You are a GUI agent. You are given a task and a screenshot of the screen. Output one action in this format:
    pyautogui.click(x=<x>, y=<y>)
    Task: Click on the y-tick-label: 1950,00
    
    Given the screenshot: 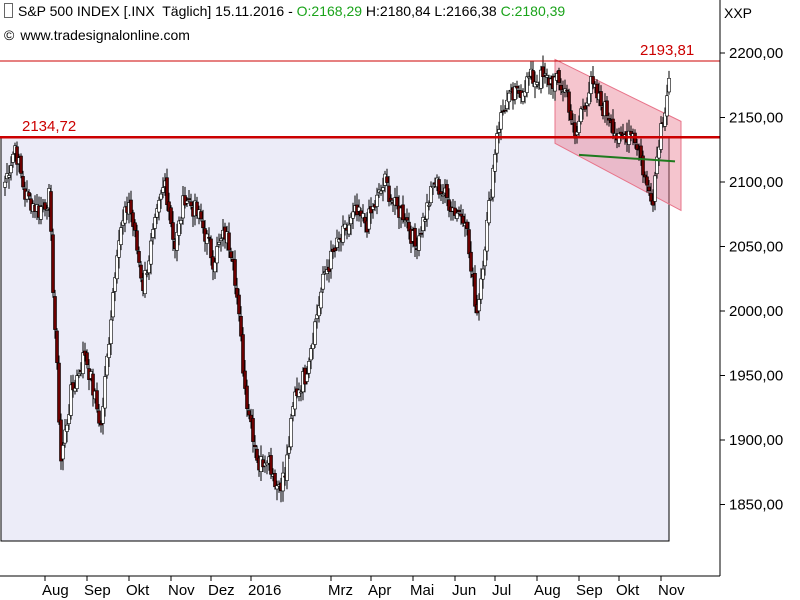 What is the action you would take?
    pyautogui.click(x=756, y=376)
    